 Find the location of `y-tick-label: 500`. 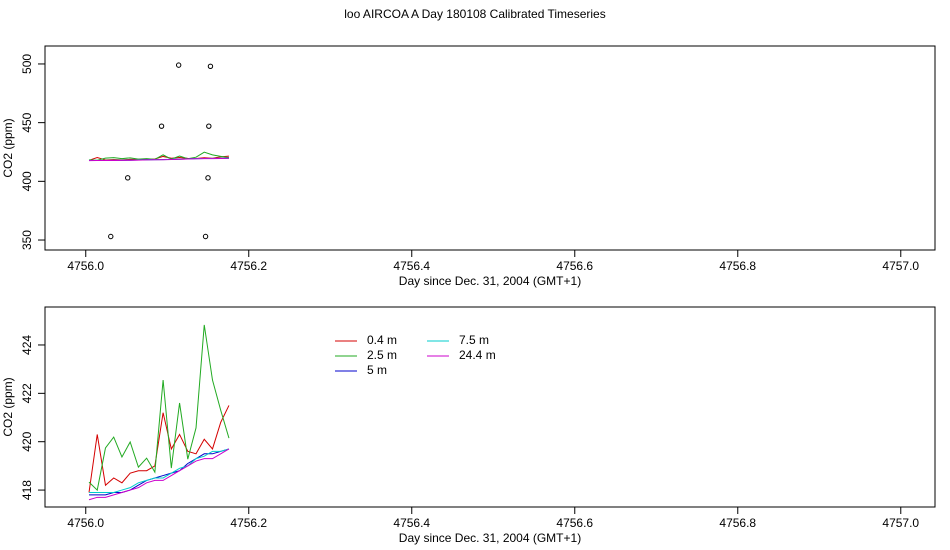

y-tick-label: 500 is located at coordinates (27, 64).